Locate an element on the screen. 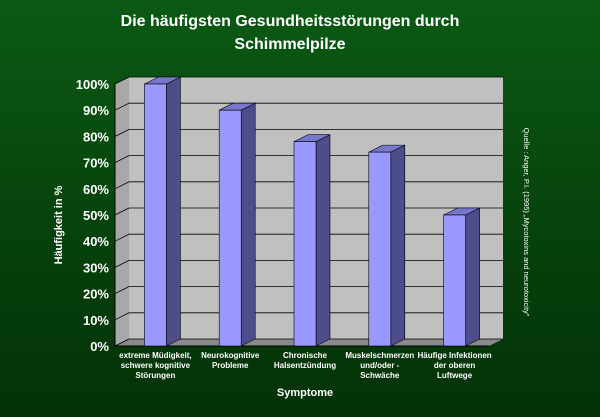  y-tick-label: 60% is located at coordinates (96, 189).